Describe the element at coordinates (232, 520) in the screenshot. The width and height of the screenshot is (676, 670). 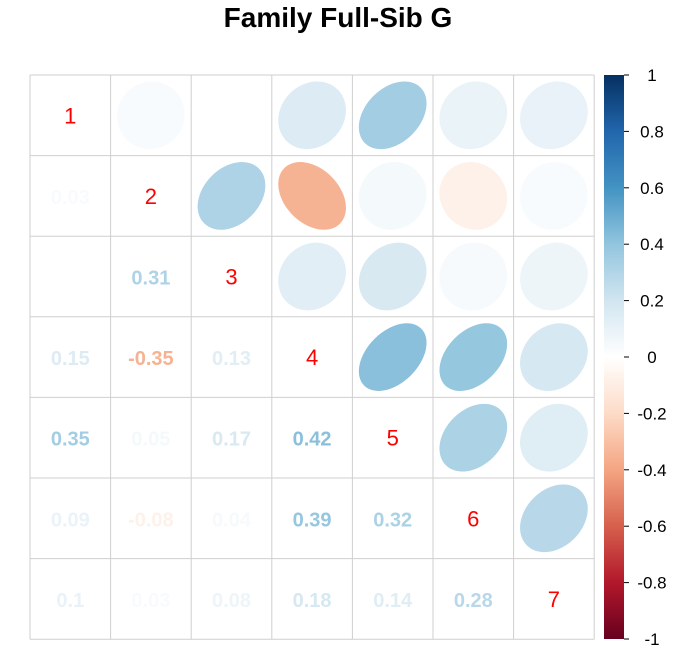
I see `correlation-value: 0.04` at that location.